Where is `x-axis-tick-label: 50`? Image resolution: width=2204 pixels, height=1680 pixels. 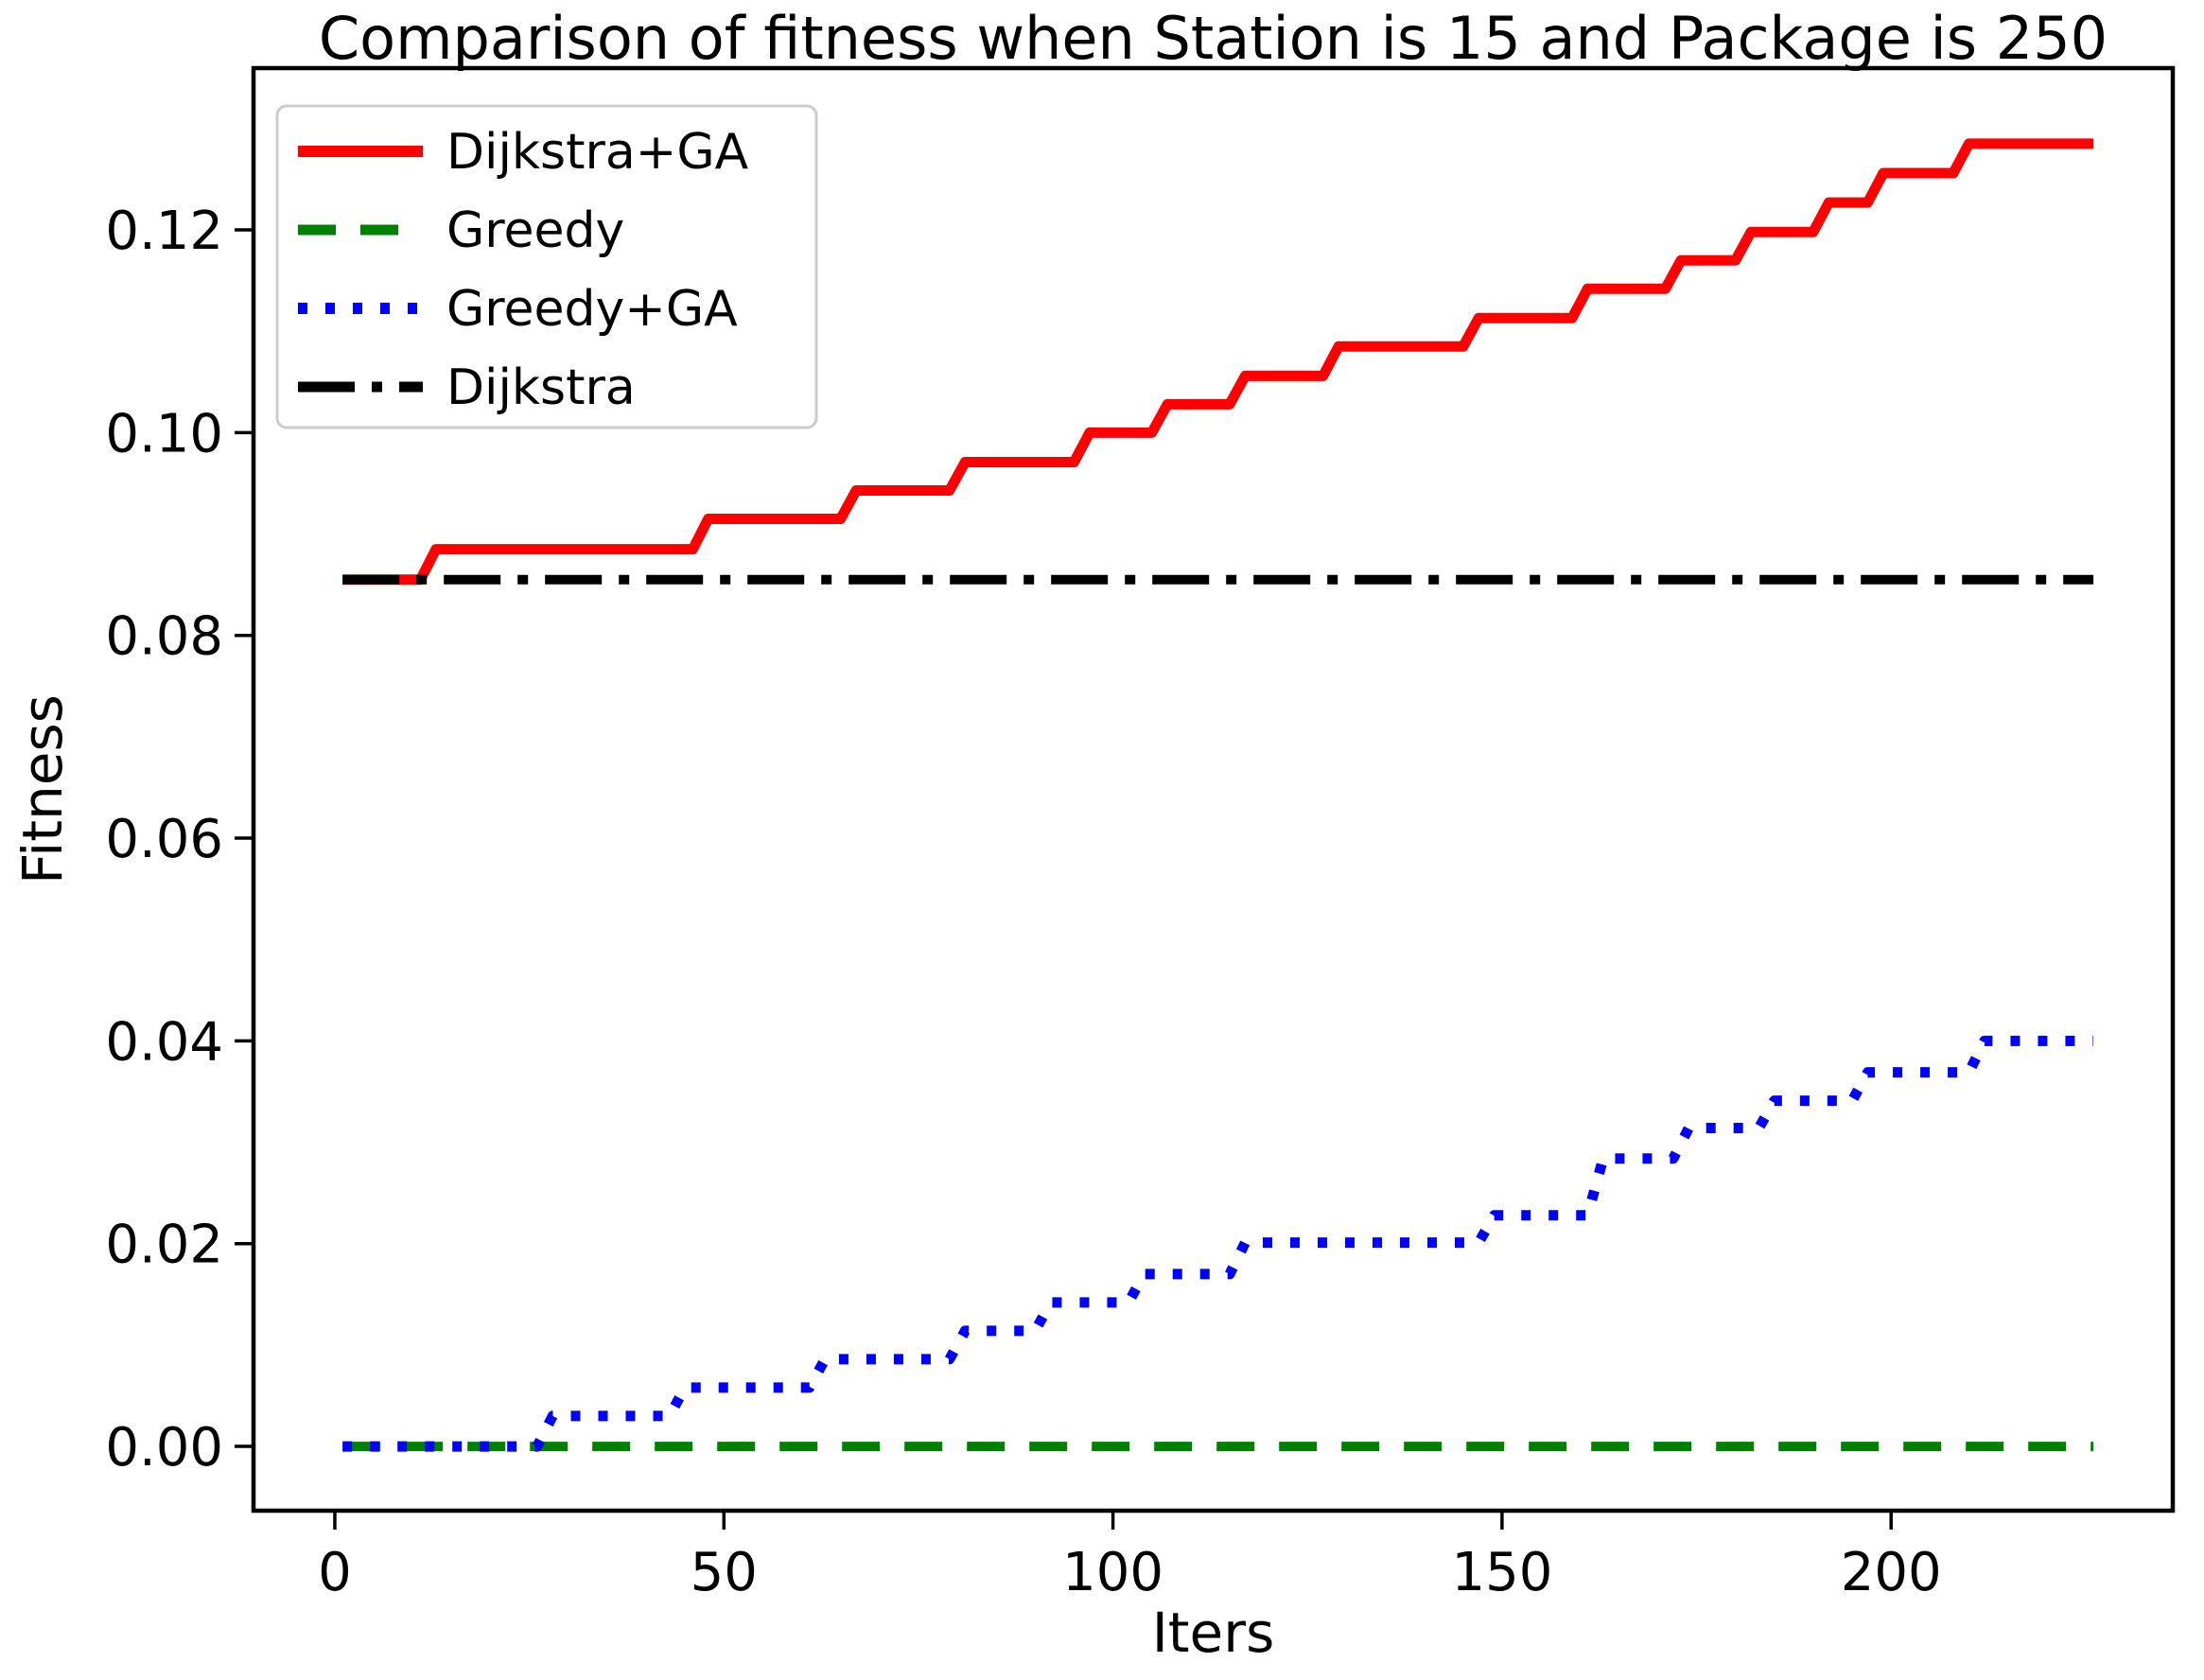
x-axis-tick-label: 50 is located at coordinates (724, 1572).